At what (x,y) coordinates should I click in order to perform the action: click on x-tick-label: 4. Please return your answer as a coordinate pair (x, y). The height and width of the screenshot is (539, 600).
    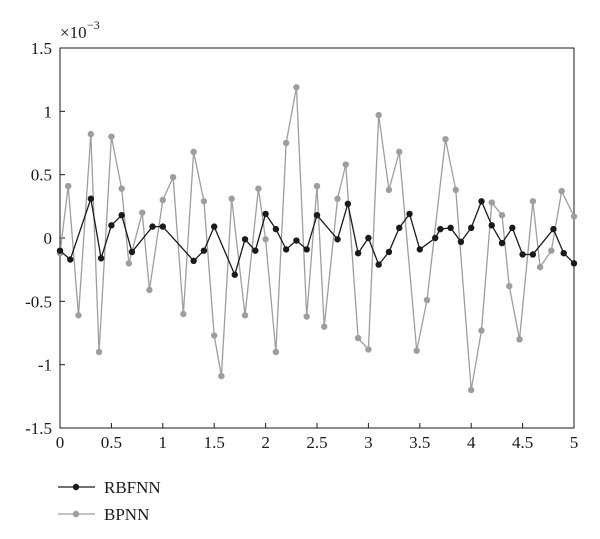
    Looking at the image, I should click on (471, 442).